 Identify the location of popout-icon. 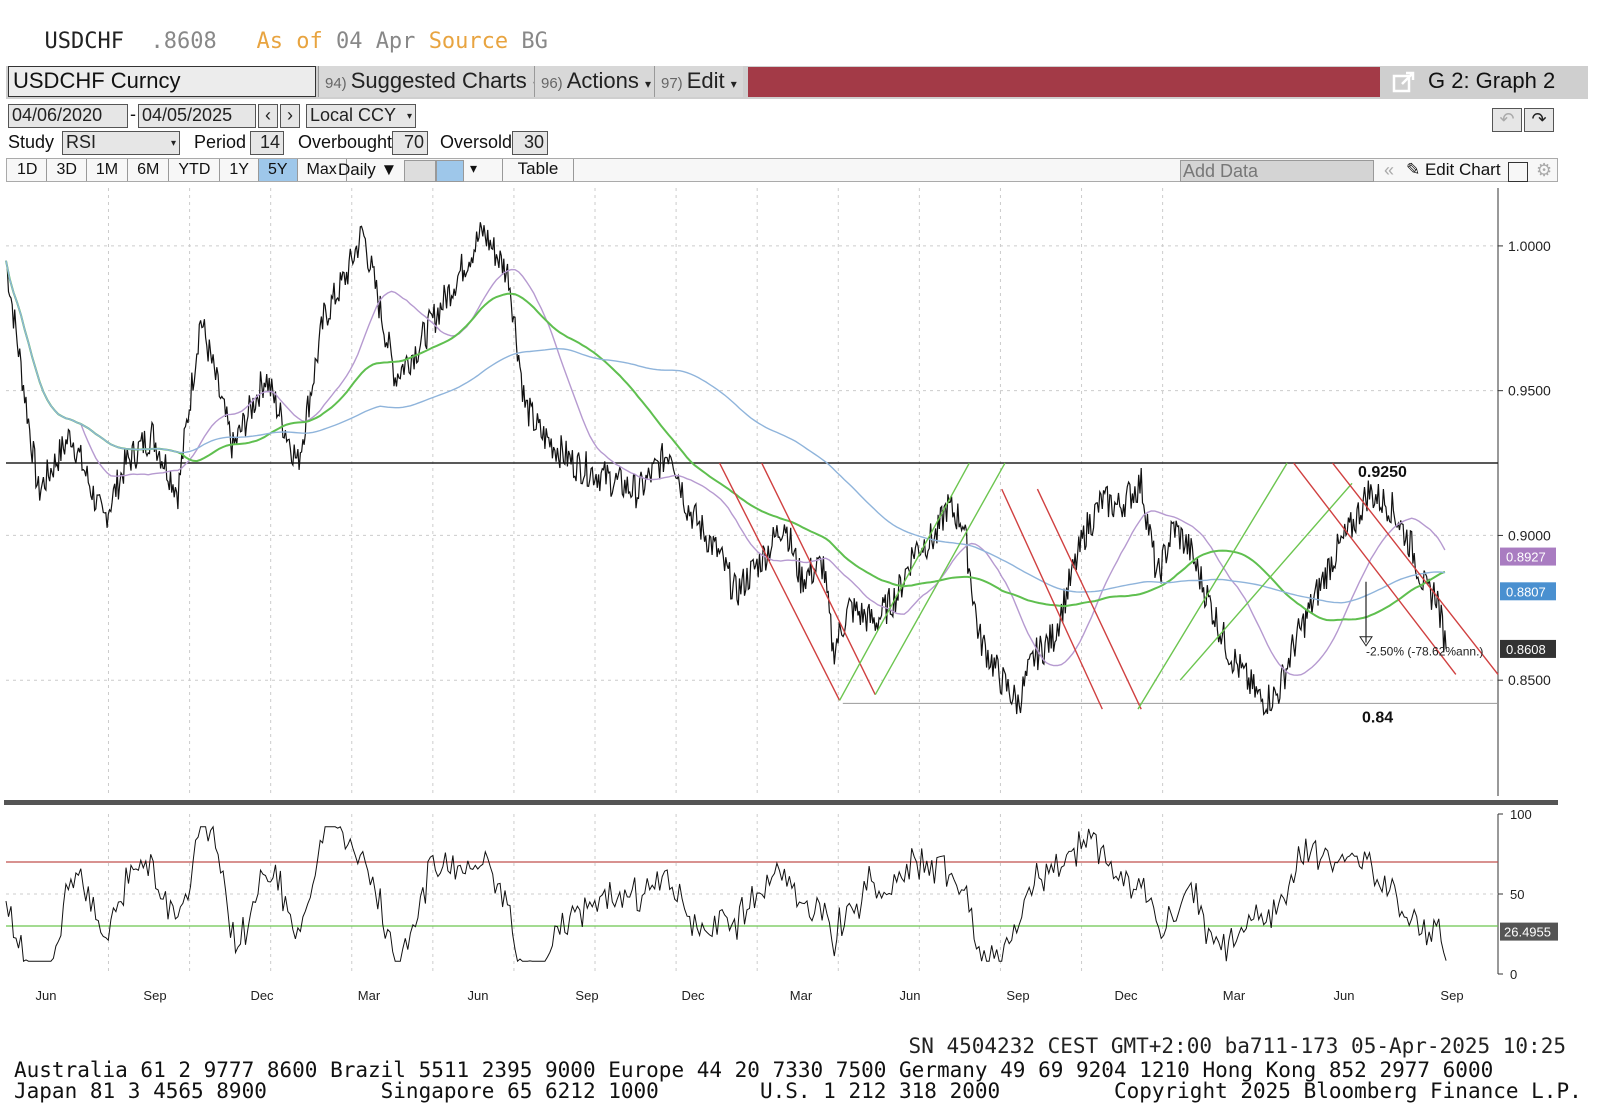
(1404, 82).